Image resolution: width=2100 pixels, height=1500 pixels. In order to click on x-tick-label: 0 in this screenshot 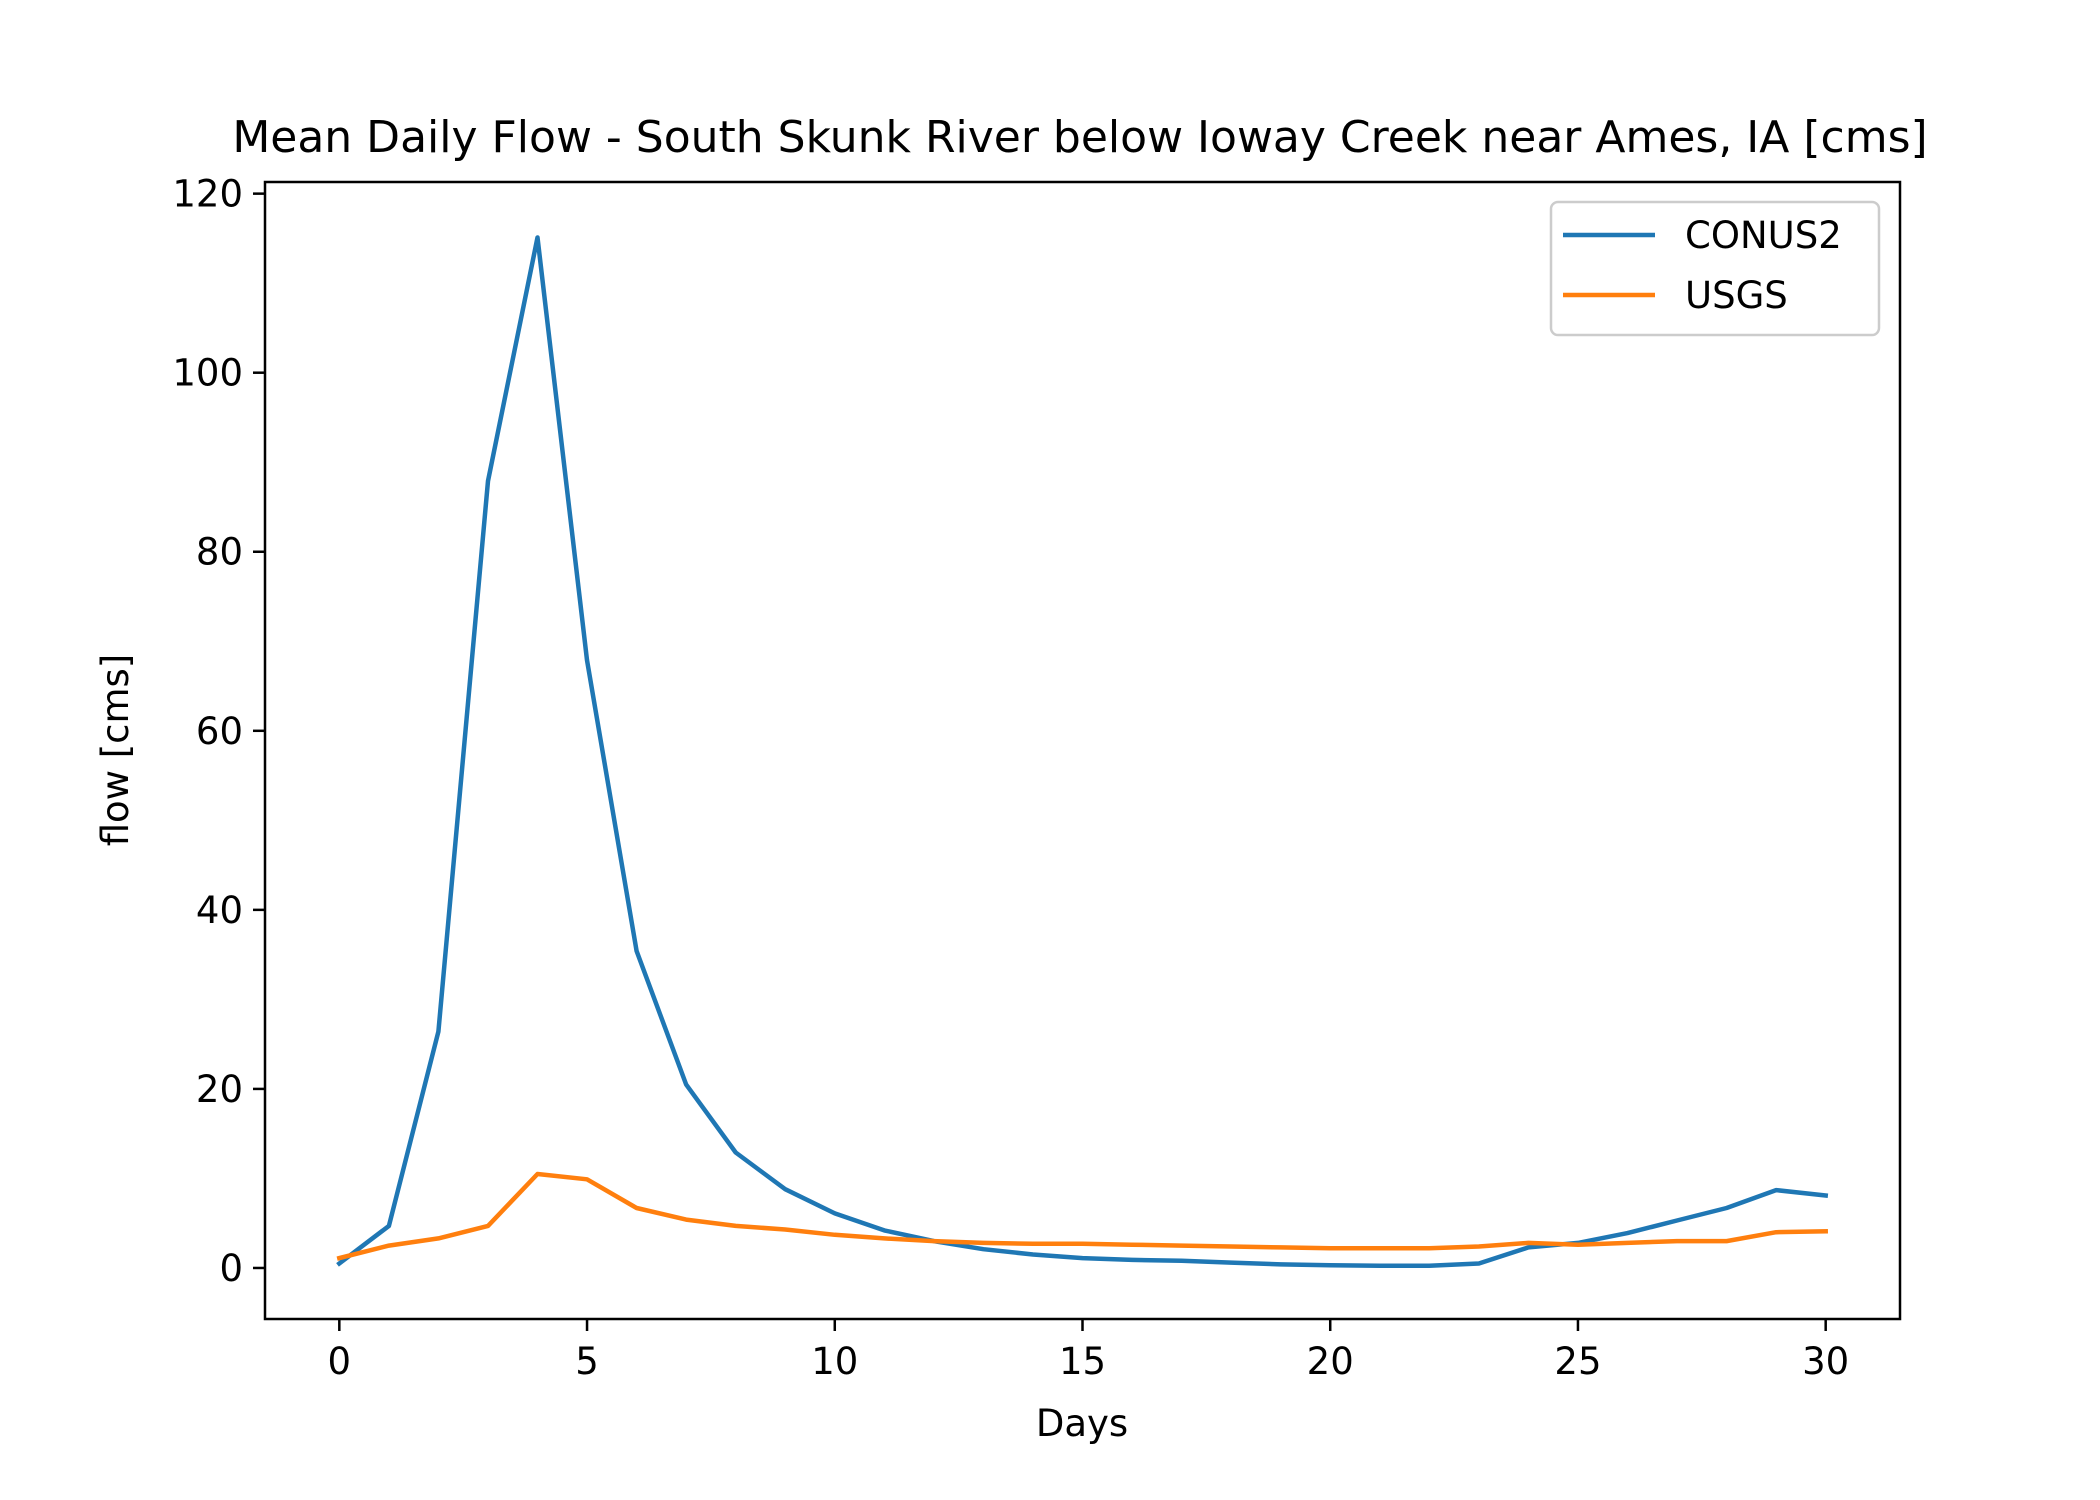, I will do `click(340, 1361)`.